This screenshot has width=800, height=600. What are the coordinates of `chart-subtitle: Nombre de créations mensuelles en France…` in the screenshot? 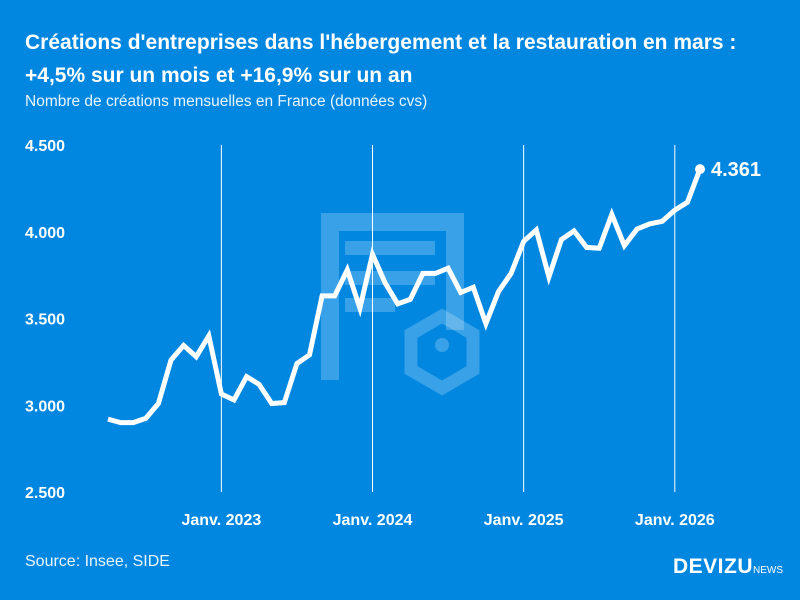 It's located at (226, 101).